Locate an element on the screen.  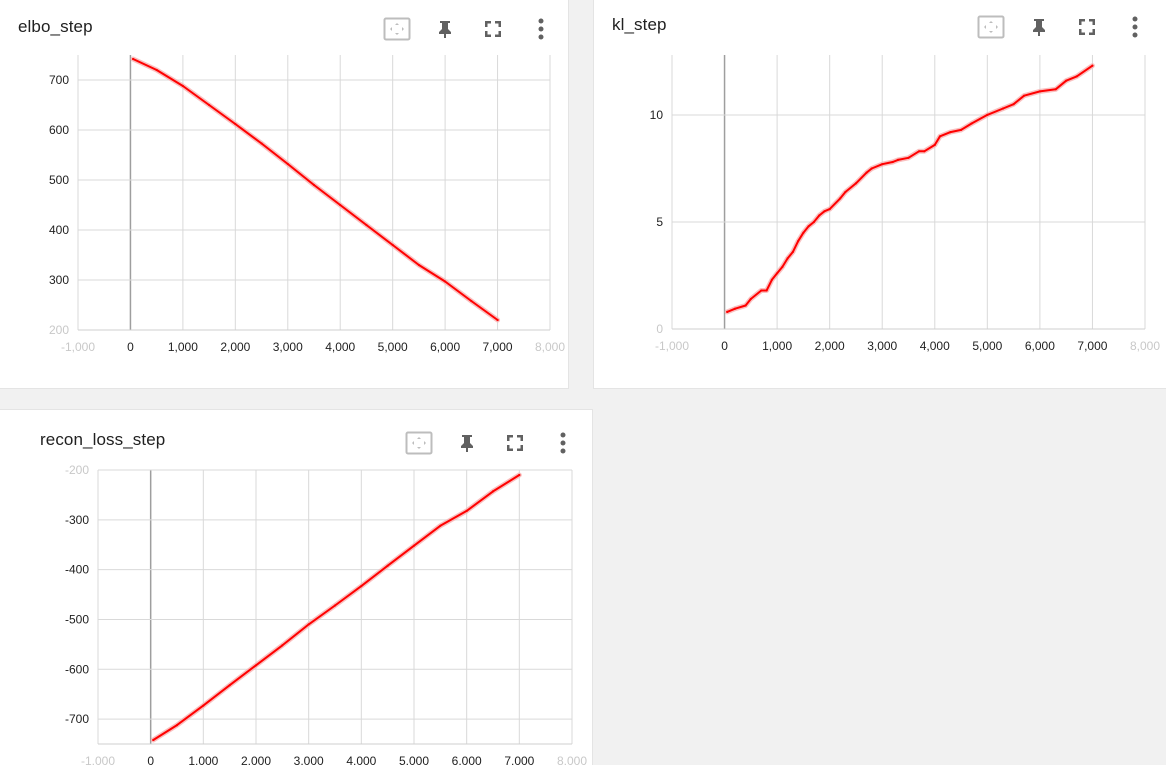
y-tick-label: -300 is located at coordinates (77, 520).